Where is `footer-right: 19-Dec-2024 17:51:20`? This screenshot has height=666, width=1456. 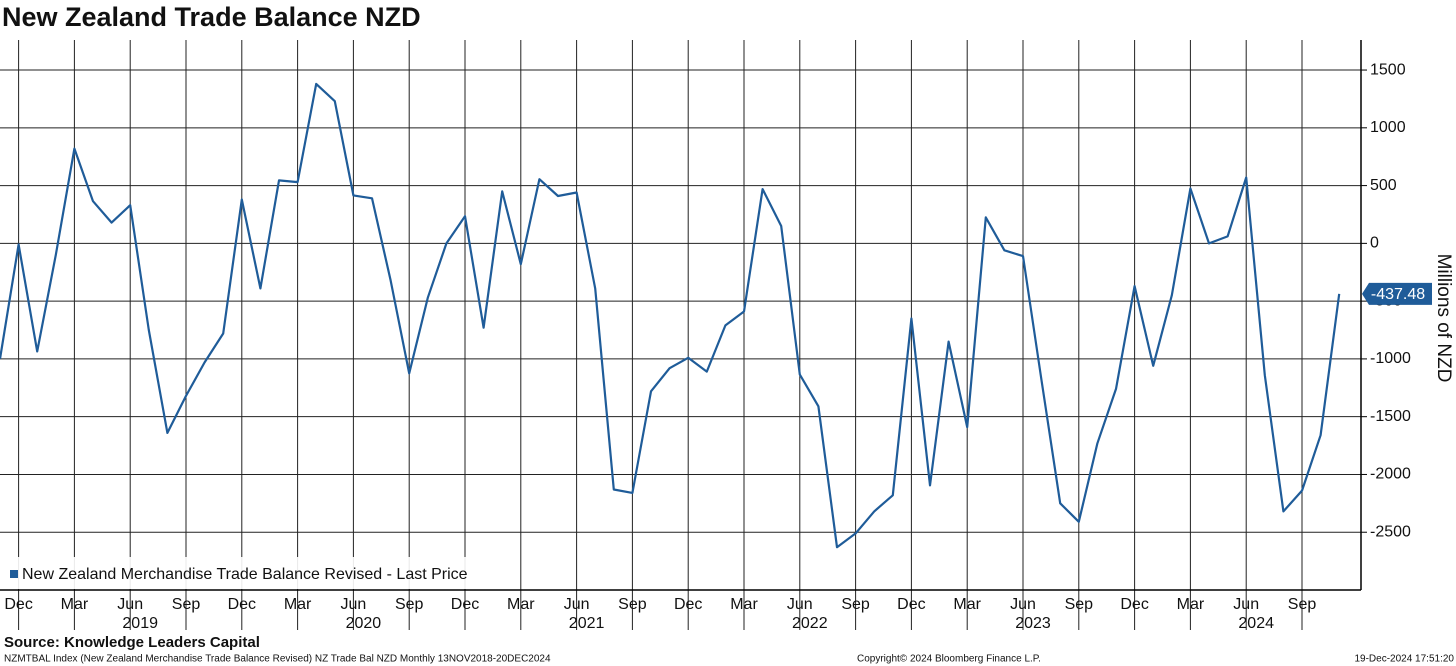
footer-right: 19-Dec-2024 17:51:20 is located at coordinates (1404, 659).